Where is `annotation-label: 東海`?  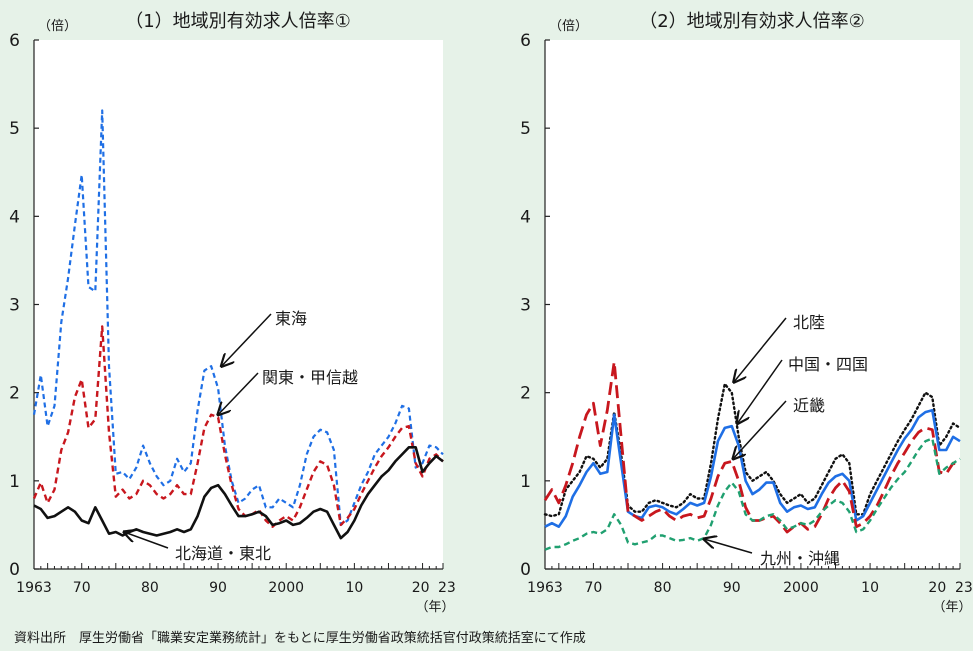
annotation-label: 東海 is located at coordinates (291, 318).